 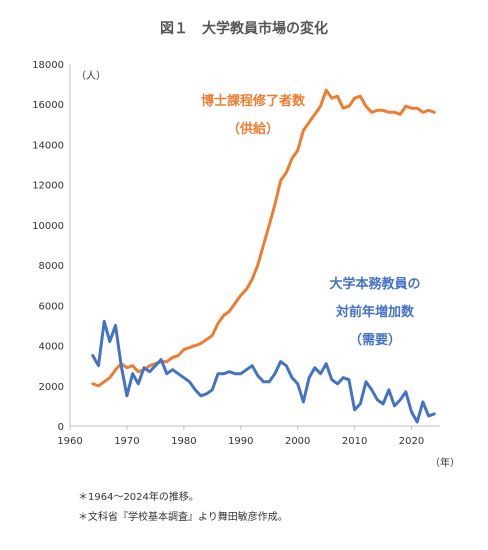 What do you see at coordinates (51, 347) in the screenshot?
I see `y-tick-label: 4000` at bounding box center [51, 347].